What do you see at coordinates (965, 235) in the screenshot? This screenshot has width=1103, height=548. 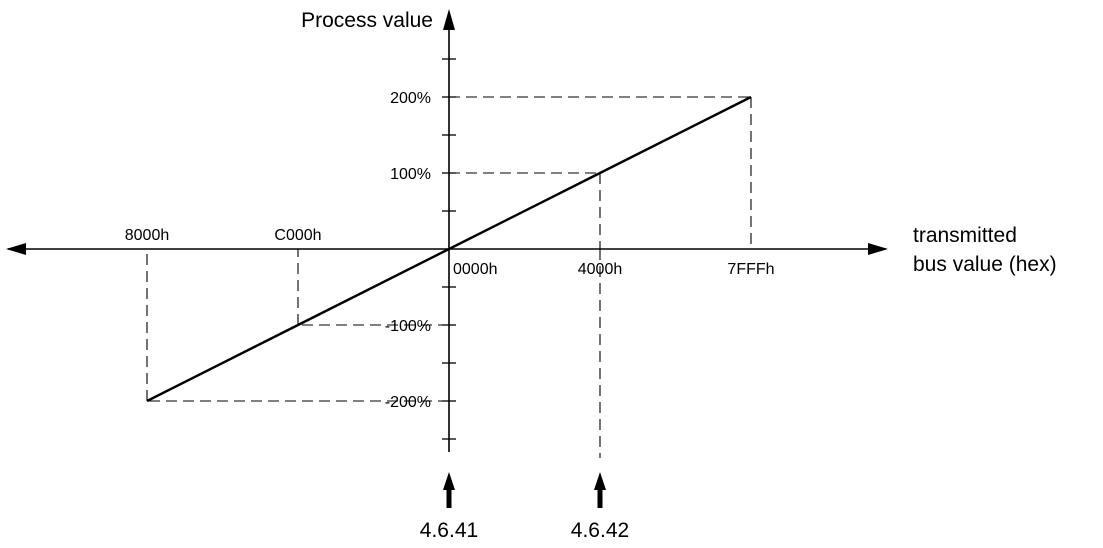 I see `x-axis-title-line-1: transmitted` at bounding box center [965, 235].